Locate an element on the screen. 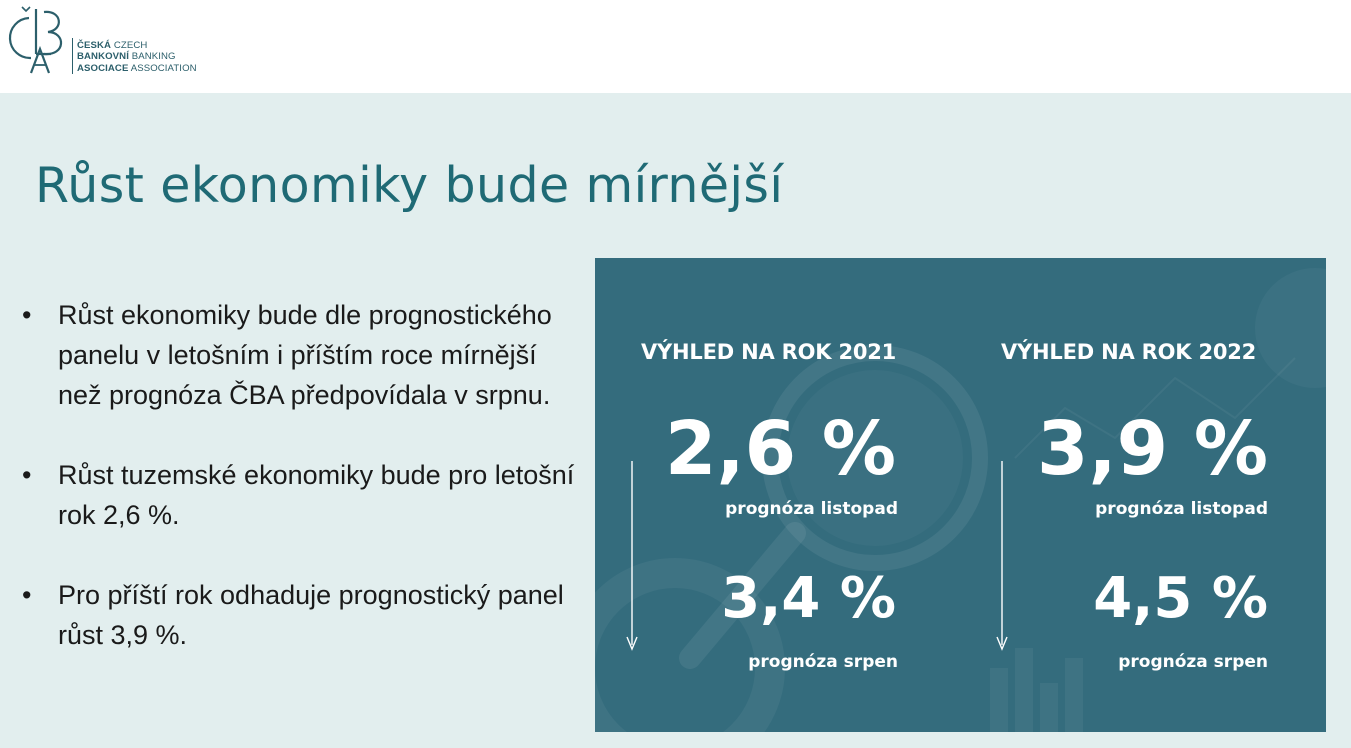 This screenshot has height=748, width=1351. page-title: Růst ekonomiky bude mírnější is located at coordinates (409, 185).